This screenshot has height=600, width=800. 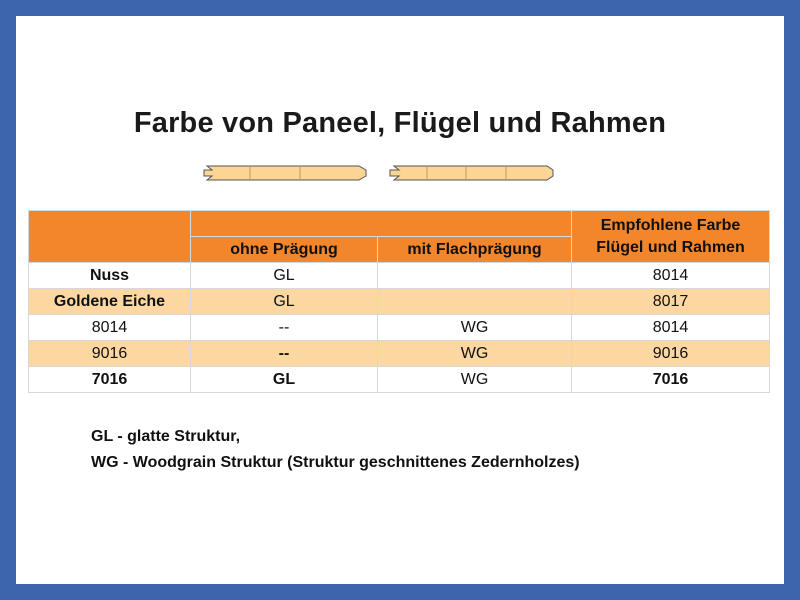 What do you see at coordinates (285, 173) in the screenshot?
I see `panel-profile-left` at bounding box center [285, 173].